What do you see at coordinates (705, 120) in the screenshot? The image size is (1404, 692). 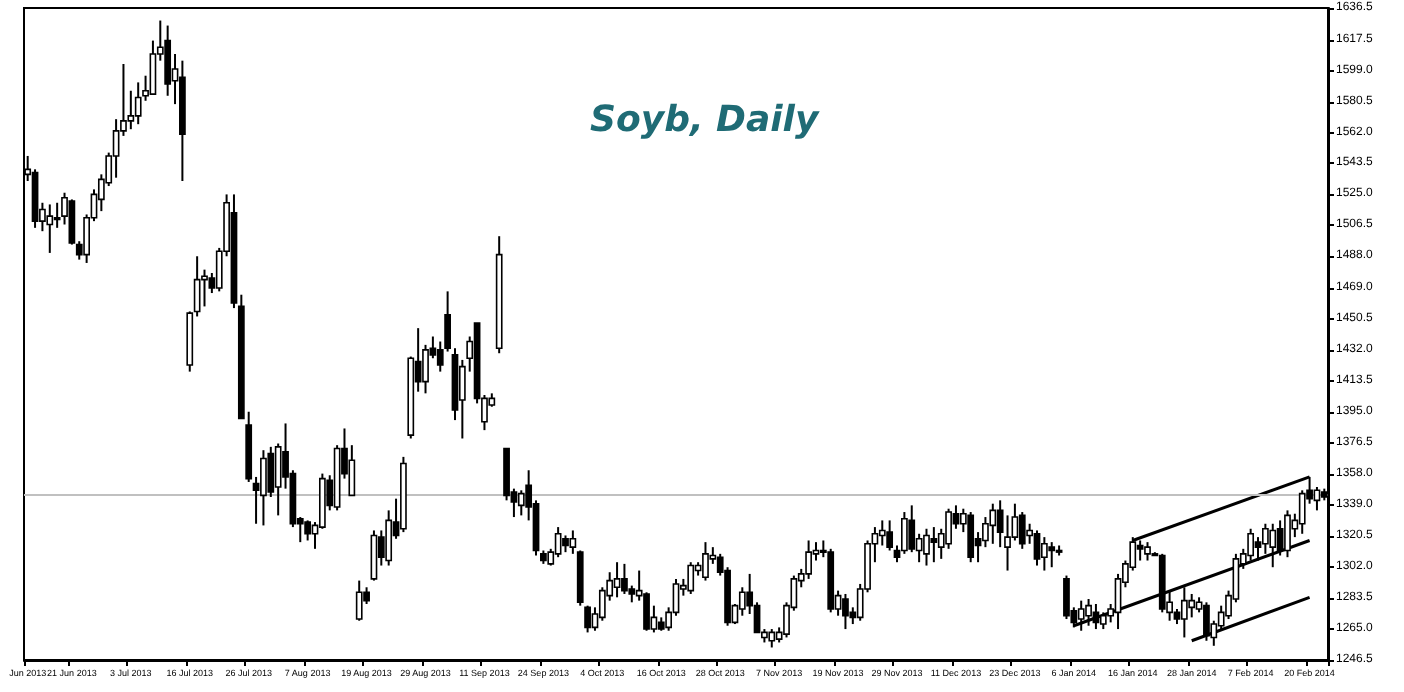 I see `text: Soyb, Daily` at bounding box center [705, 120].